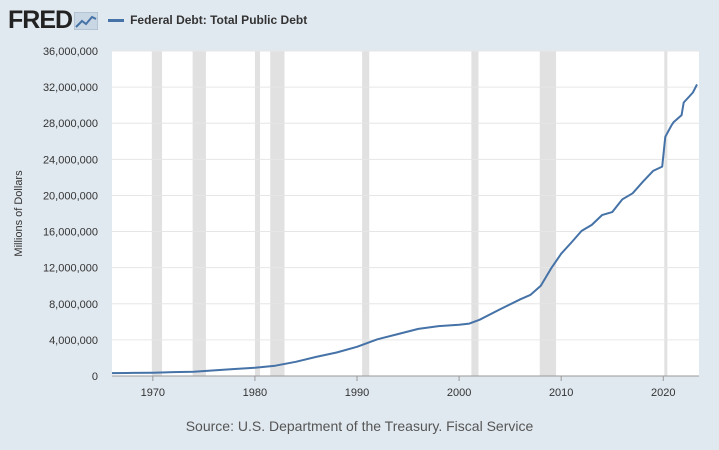 Image resolution: width=719 pixels, height=450 pixels. I want to click on x-tick-label: 1980, so click(255, 393).